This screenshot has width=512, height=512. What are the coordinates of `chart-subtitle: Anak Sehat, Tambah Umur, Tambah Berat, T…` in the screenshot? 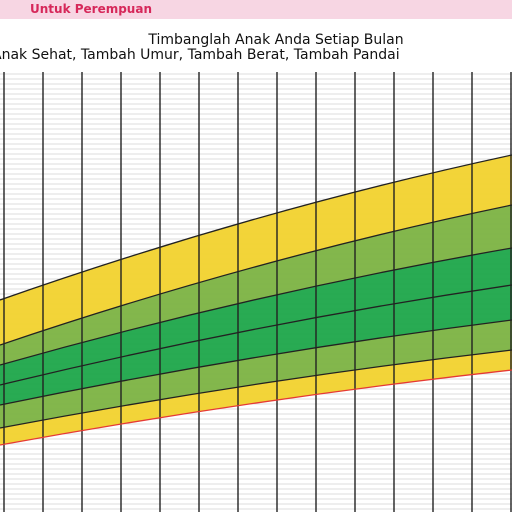 It's located at (200, 55).